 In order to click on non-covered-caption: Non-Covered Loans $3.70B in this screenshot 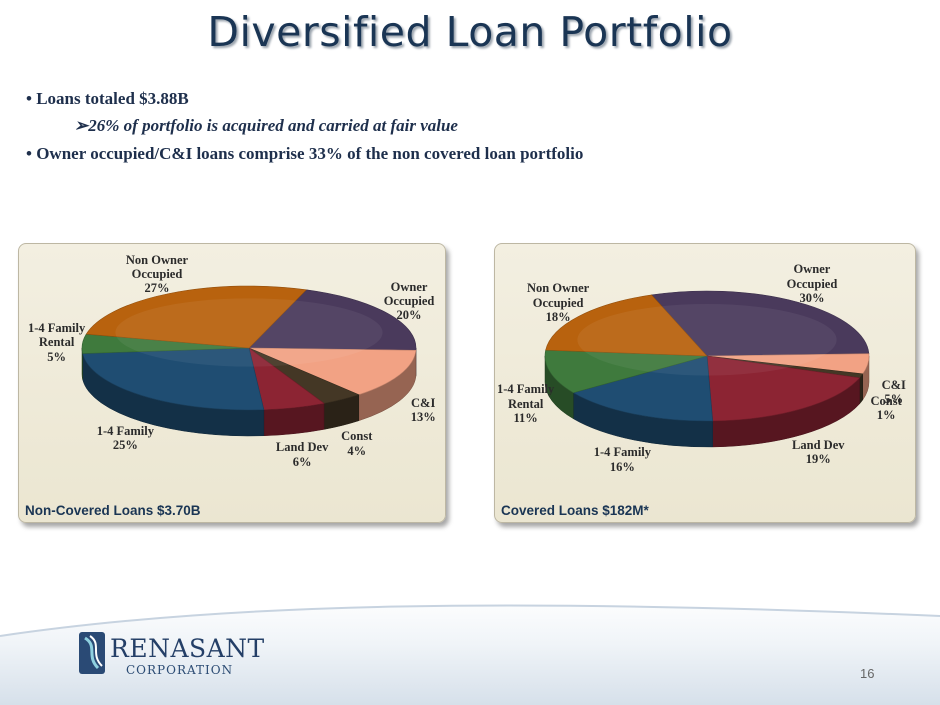, I will do `click(113, 510)`.